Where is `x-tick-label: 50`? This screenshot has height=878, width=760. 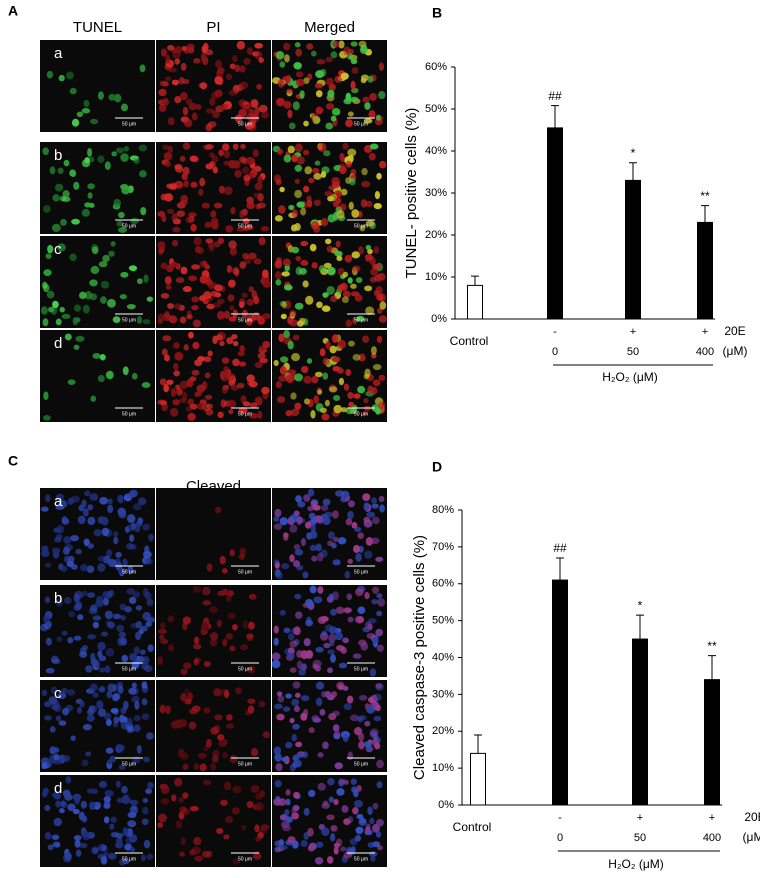 x-tick-label: 50 is located at coordinates (640, 838).